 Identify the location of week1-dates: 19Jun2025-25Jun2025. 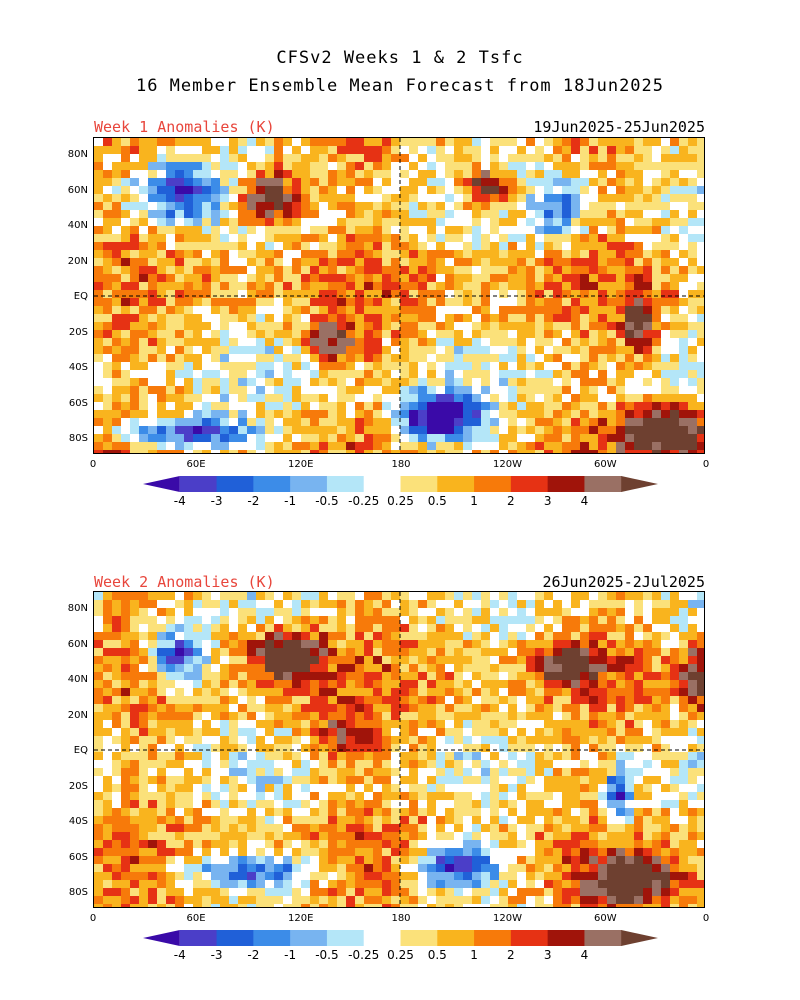
(619, 127).